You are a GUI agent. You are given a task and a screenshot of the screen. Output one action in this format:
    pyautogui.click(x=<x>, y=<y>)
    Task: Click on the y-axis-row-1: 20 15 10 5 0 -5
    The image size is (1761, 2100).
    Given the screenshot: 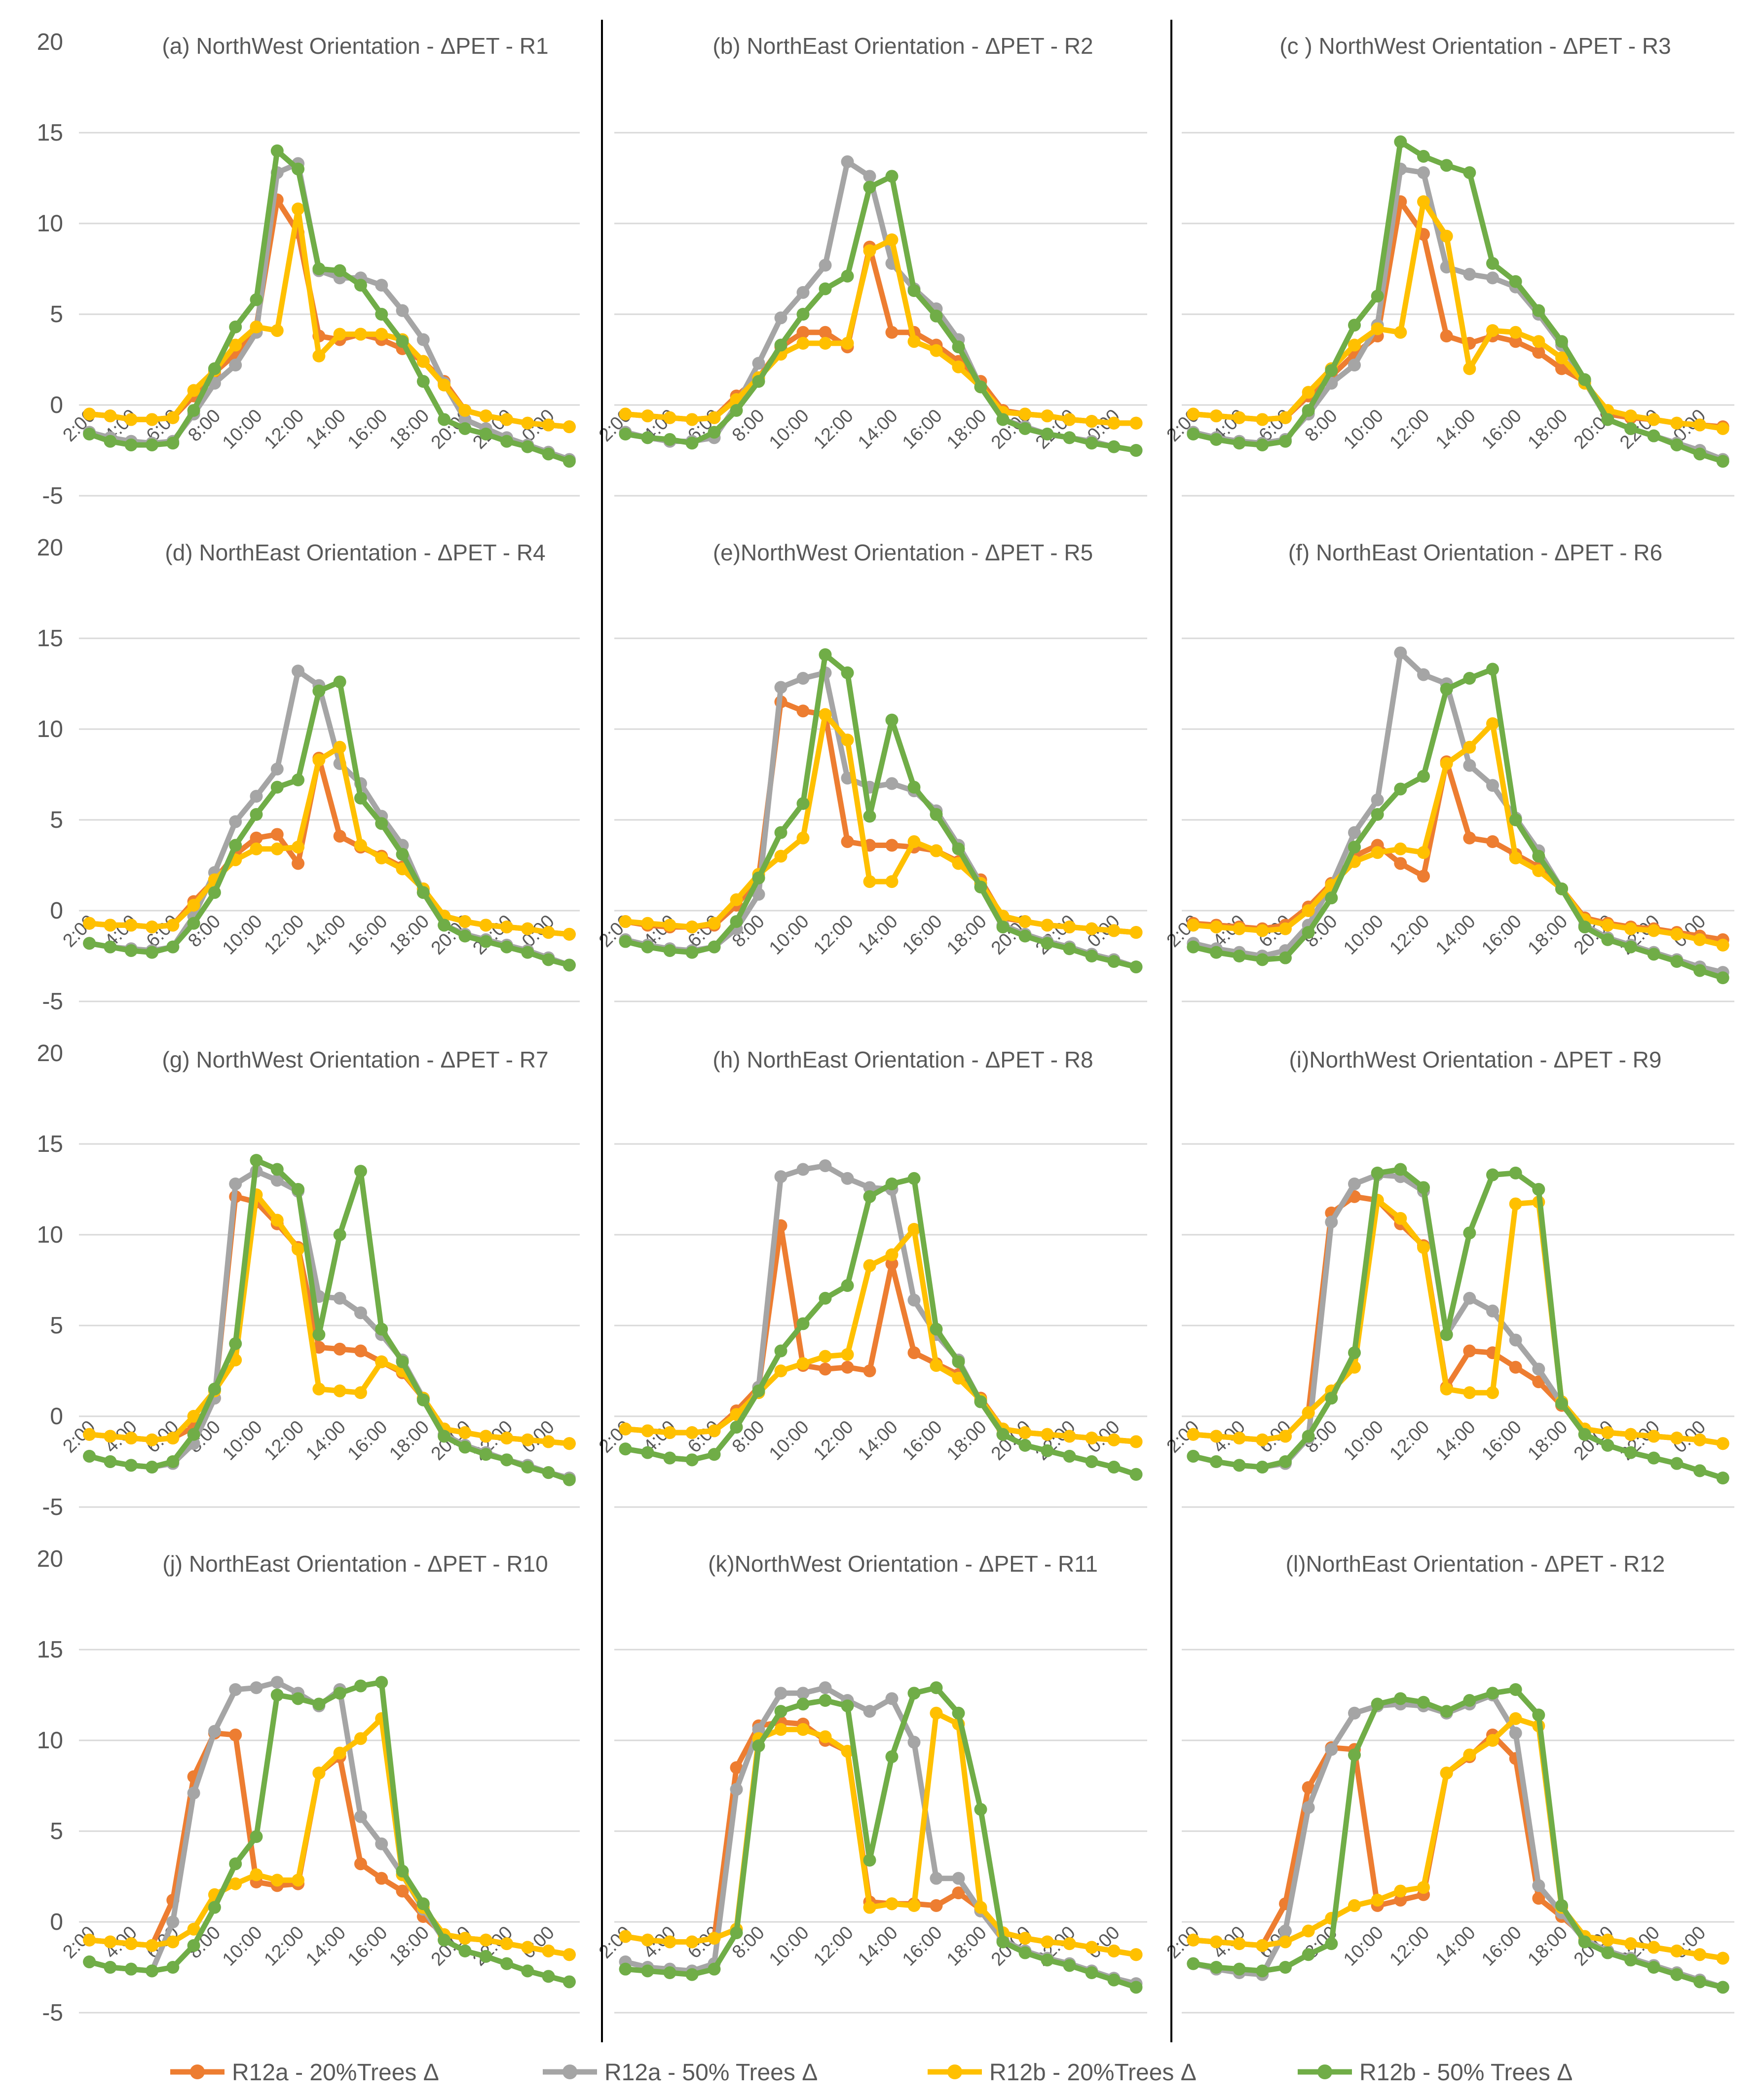 What is the action you would take?
    pyautogui.click(x=50, y=269)
    